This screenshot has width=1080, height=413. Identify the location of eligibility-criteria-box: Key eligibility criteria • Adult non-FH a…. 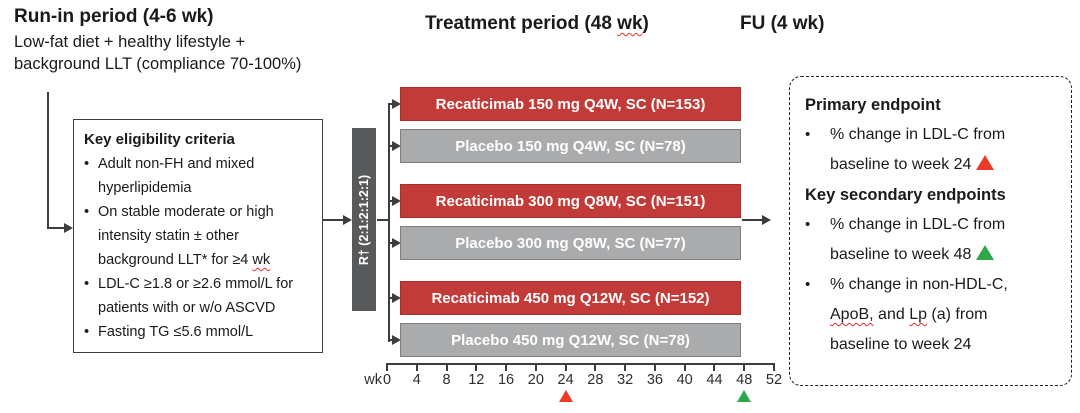
(198, 236).